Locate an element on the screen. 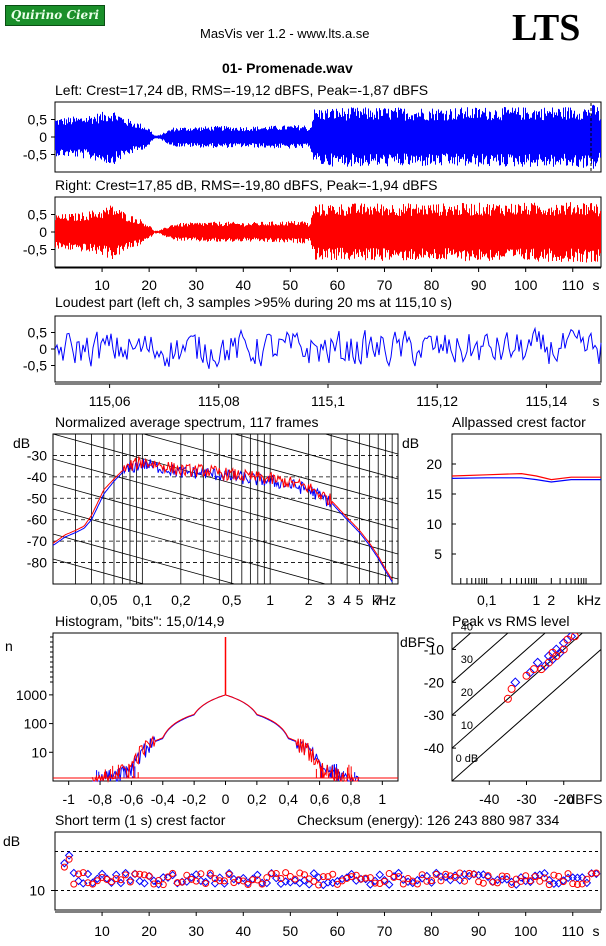  wave_right-xtick-label: 100 is located at coordinates (526, 285).